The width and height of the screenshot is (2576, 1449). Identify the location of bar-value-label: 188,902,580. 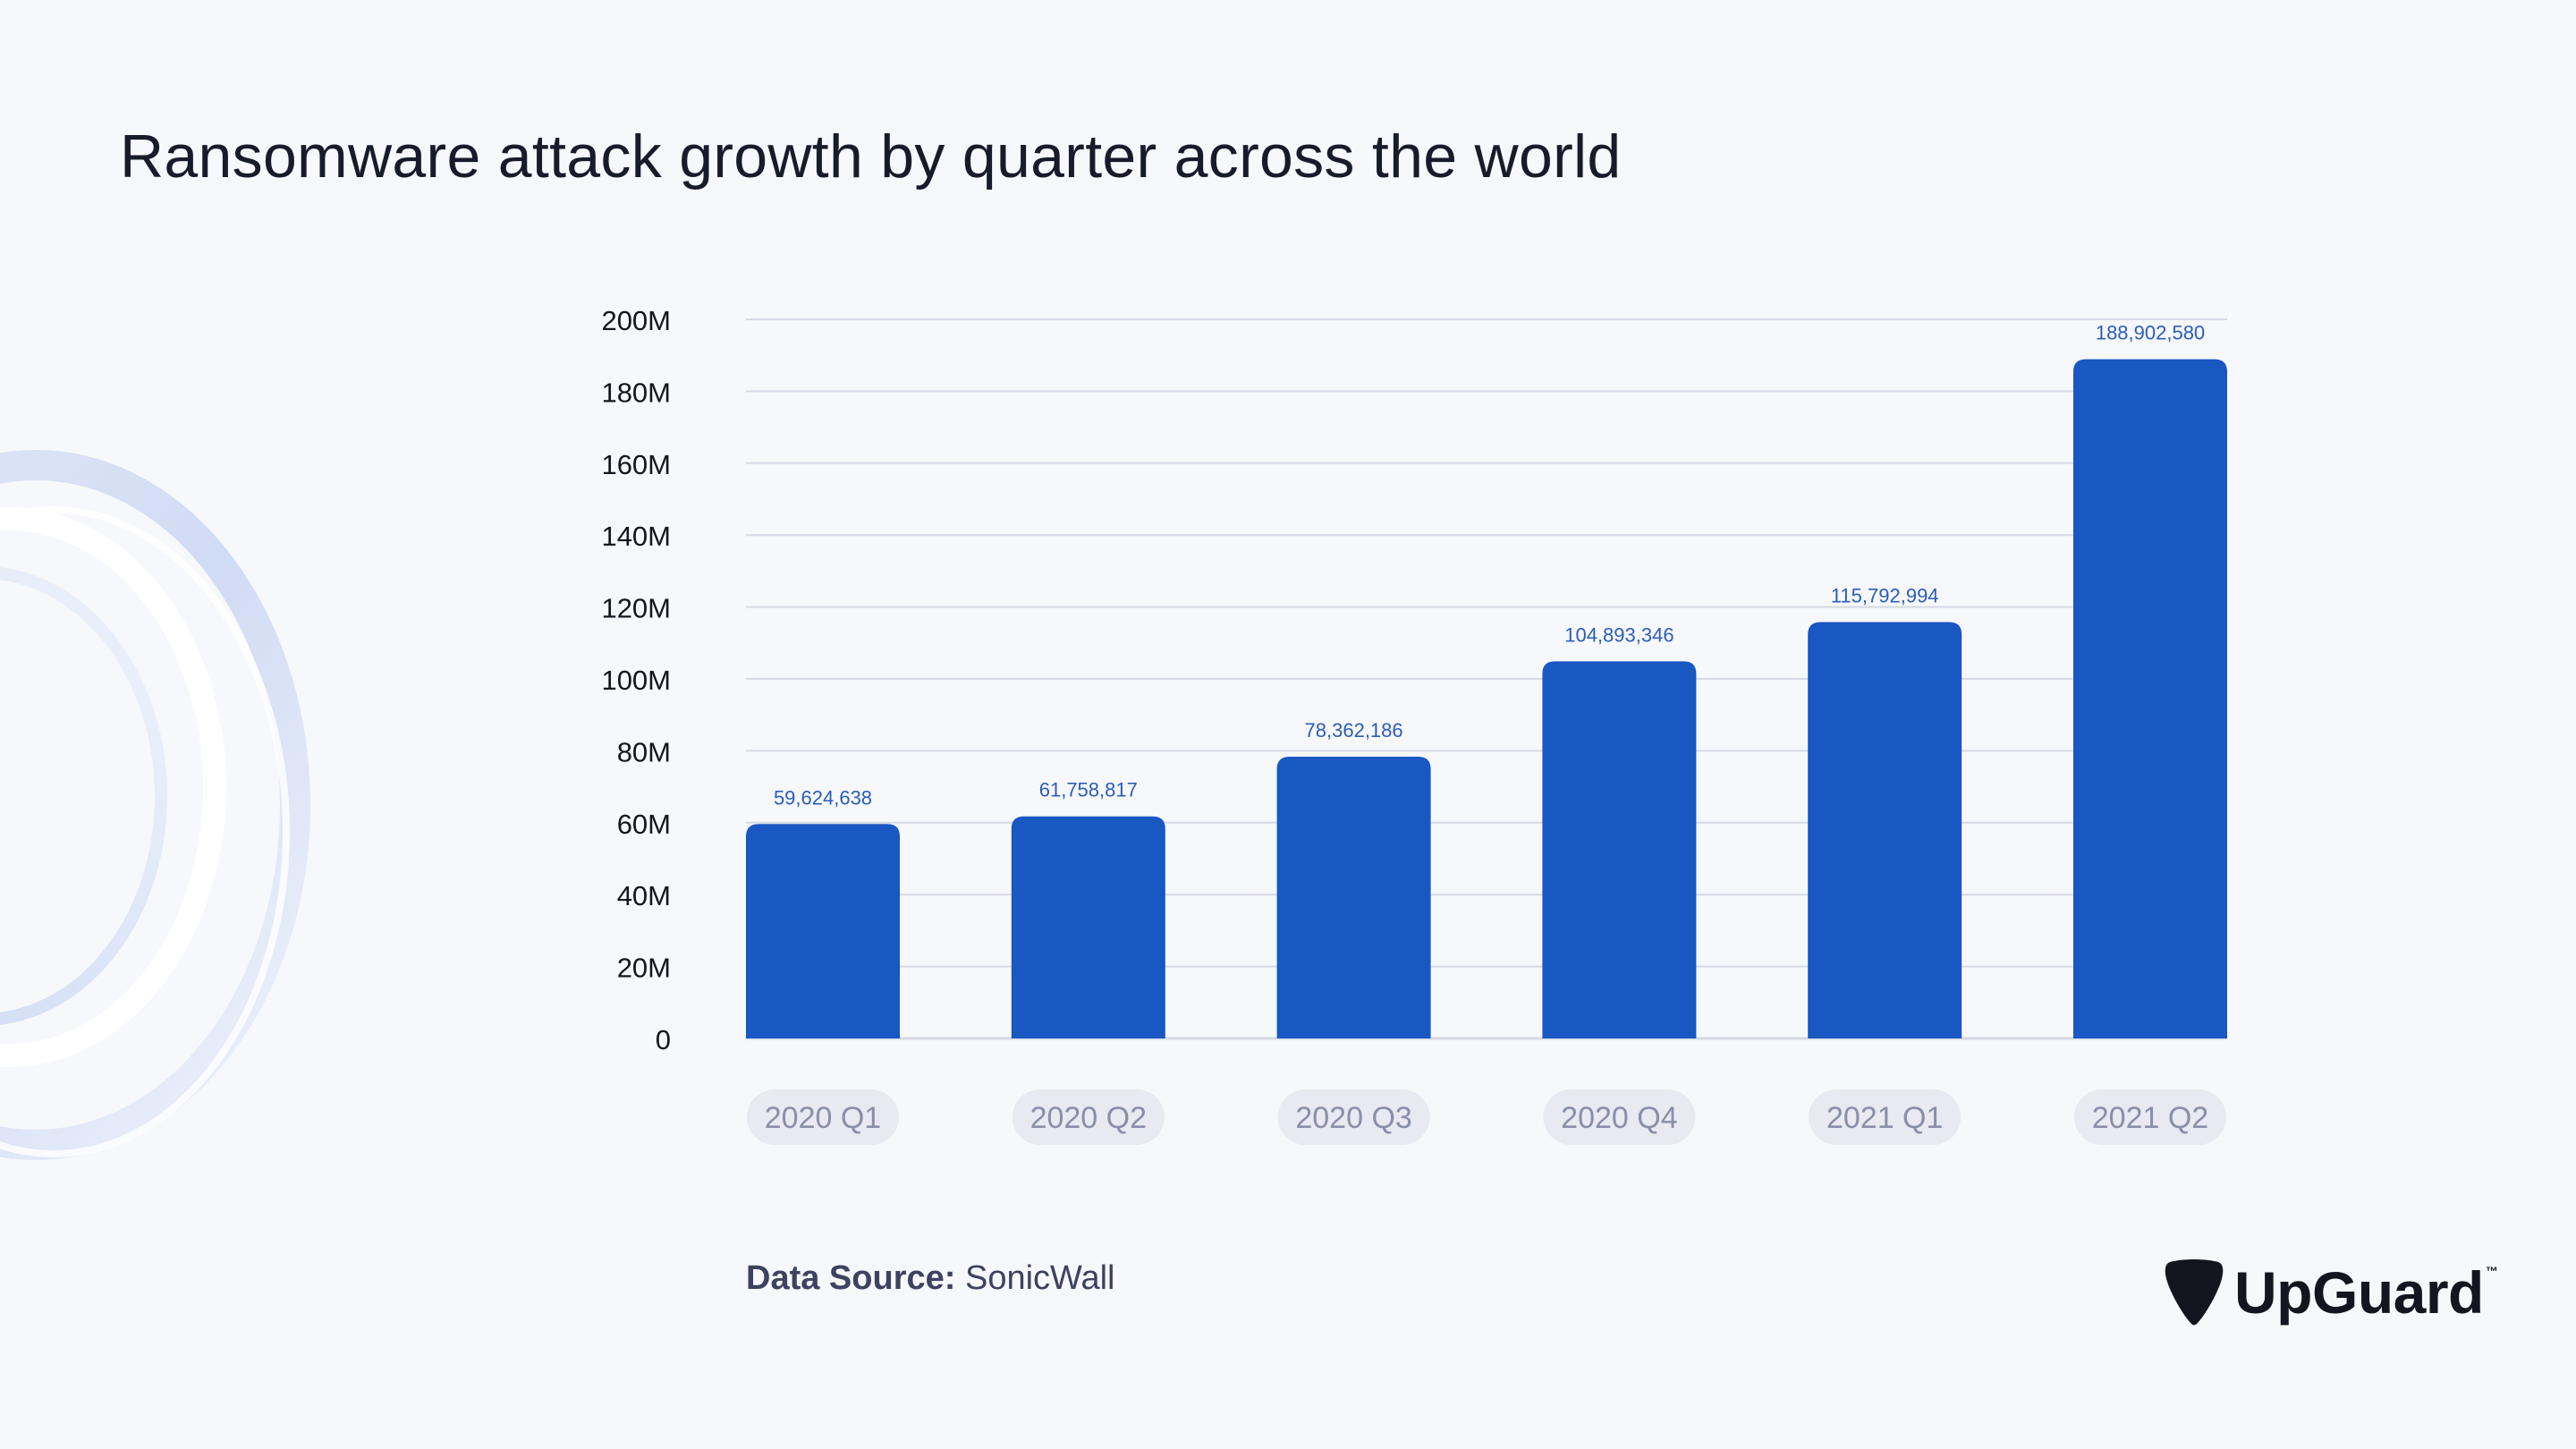
(2150, 333).